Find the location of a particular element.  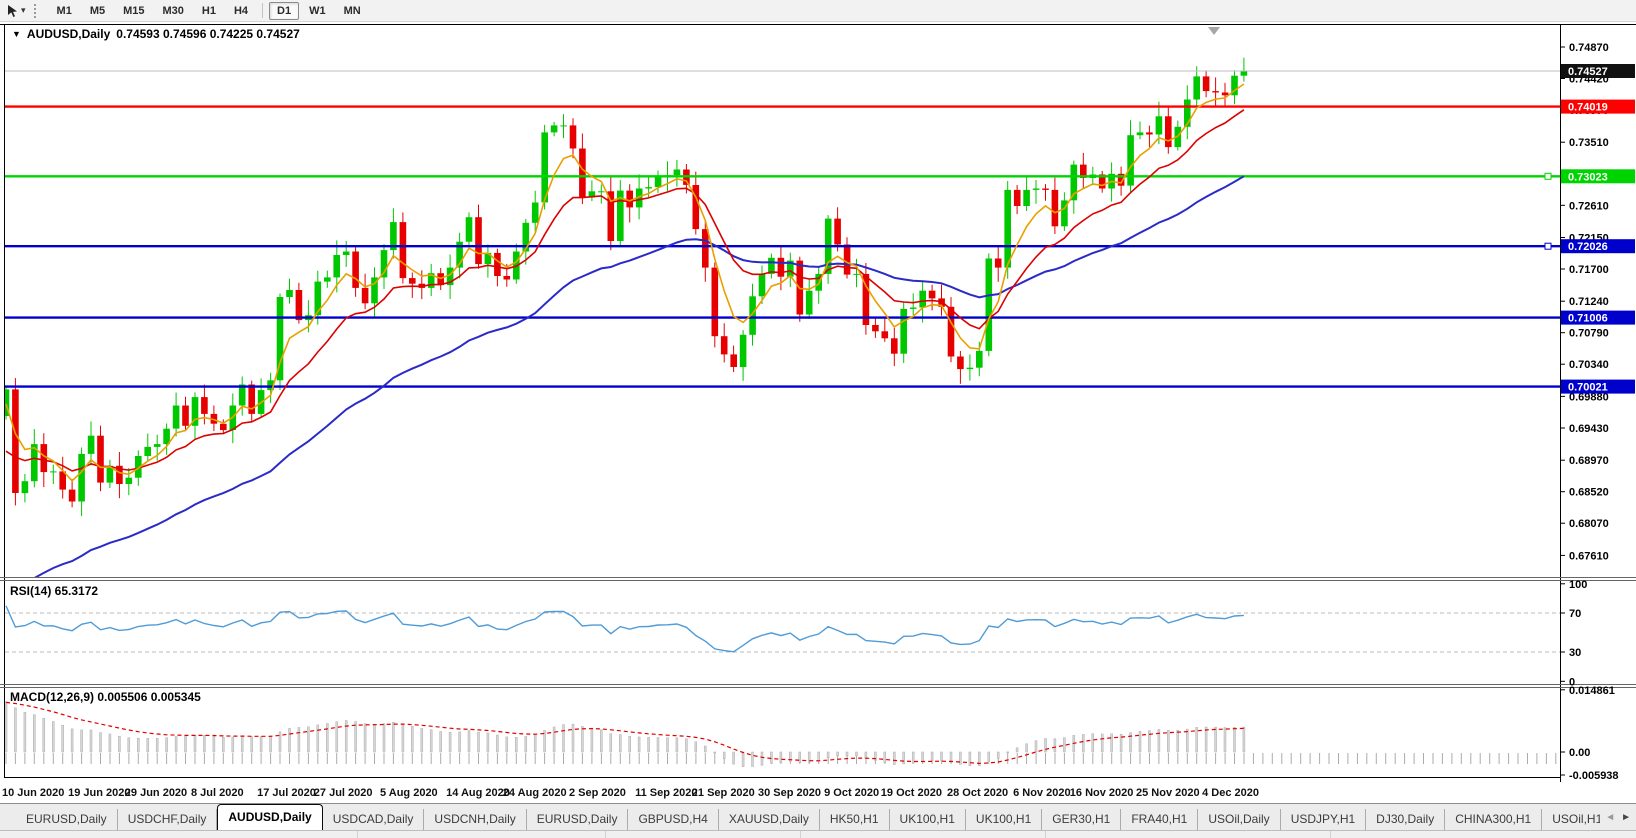

rsi-indicator-label: RSI(14) 65.3172 is located at coordinates (54, 591).